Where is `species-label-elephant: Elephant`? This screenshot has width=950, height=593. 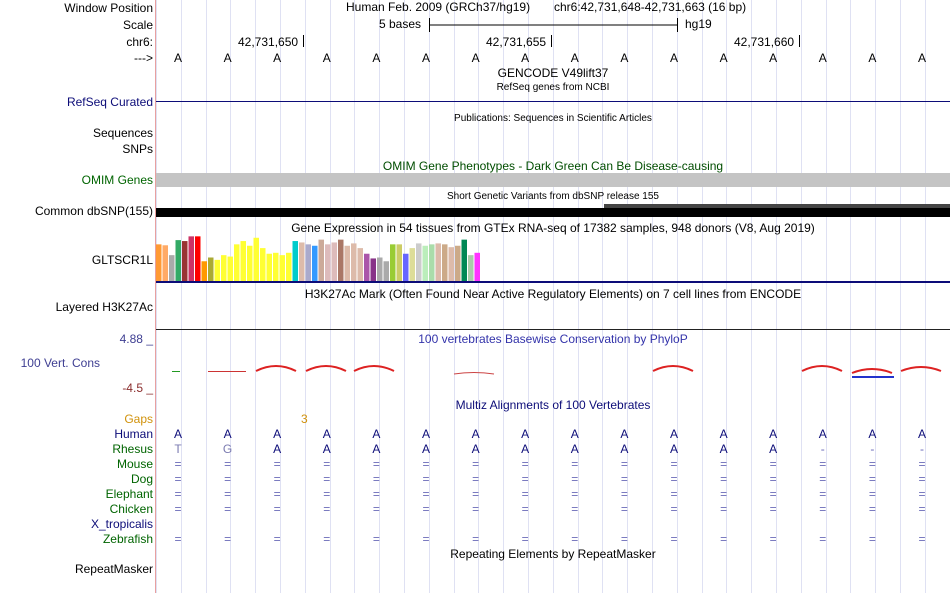
species-label-elephant: Elephant is located at coordinates (129, 494).